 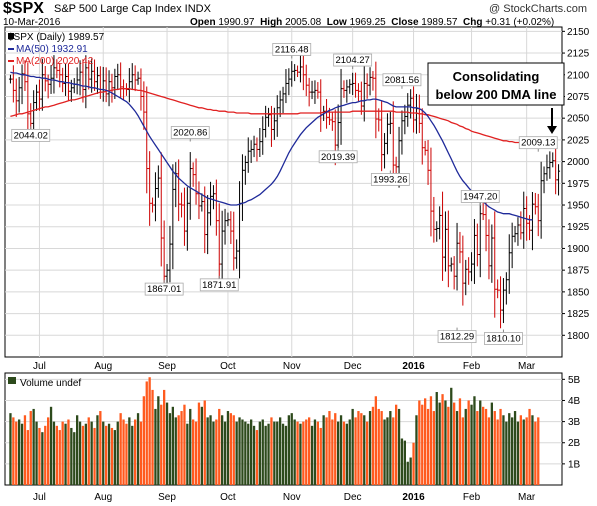 I want to click on legend-volume: Volume undef, so click(x=50, y=383).